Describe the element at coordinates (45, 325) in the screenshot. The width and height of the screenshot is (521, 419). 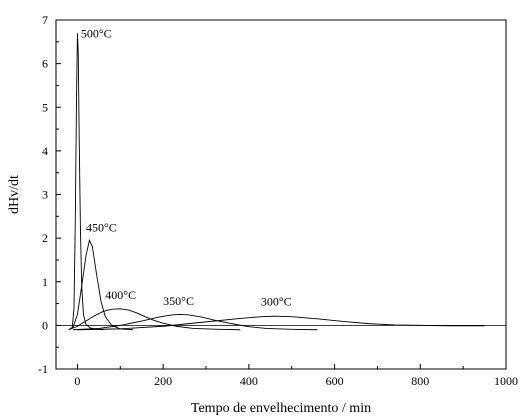
I see `y-tick-label: 0` at that location.